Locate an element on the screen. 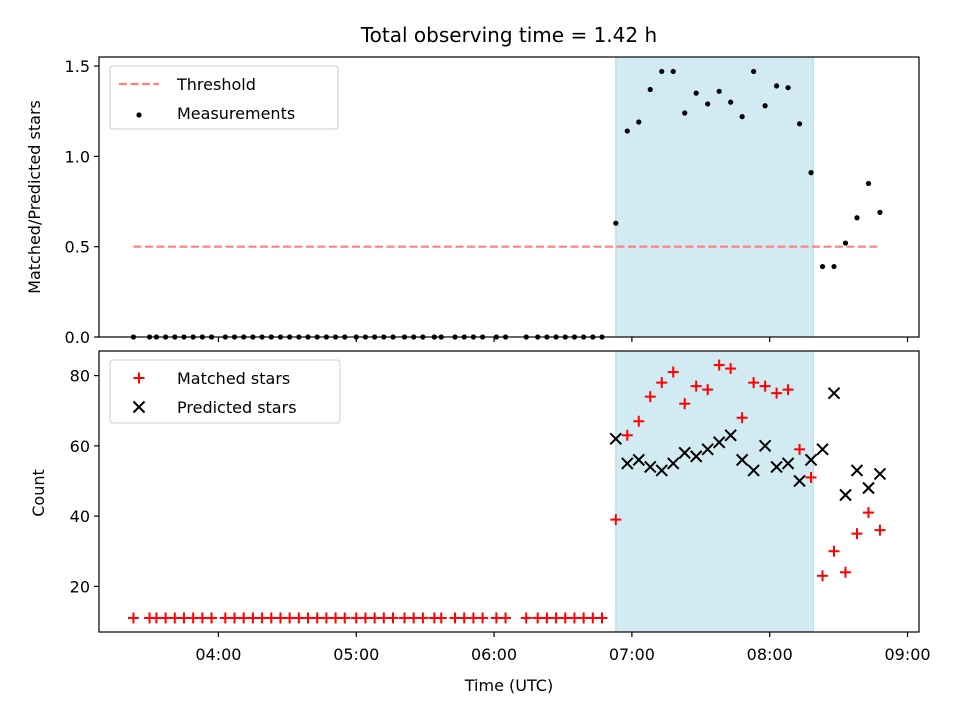 Image resolution: width=960 pixels, height=720 pixels. legend-entry-label: Matched stars is located at coordinates (233, 378).